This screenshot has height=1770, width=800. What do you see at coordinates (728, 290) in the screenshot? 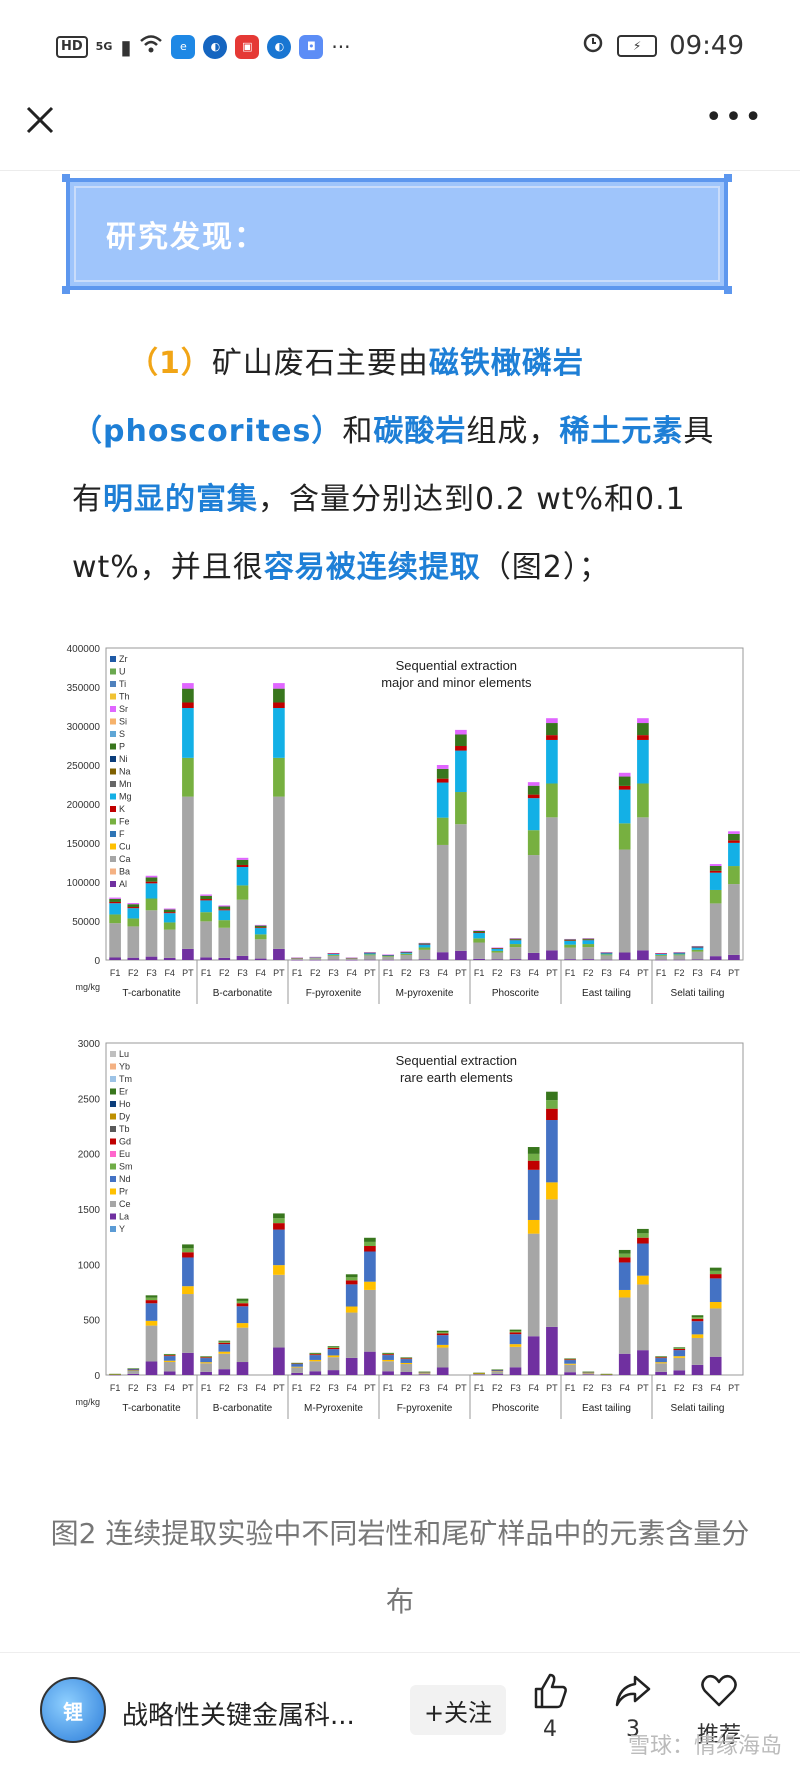
I see `banner-corner` at bounding box center [728, 290].